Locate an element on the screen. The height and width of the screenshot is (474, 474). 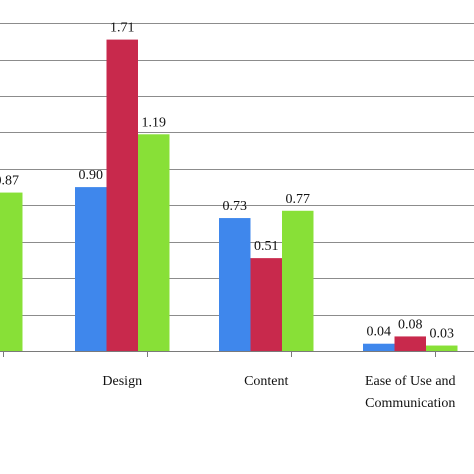
data-label: 0.04 is located at coordinates (379, 332).